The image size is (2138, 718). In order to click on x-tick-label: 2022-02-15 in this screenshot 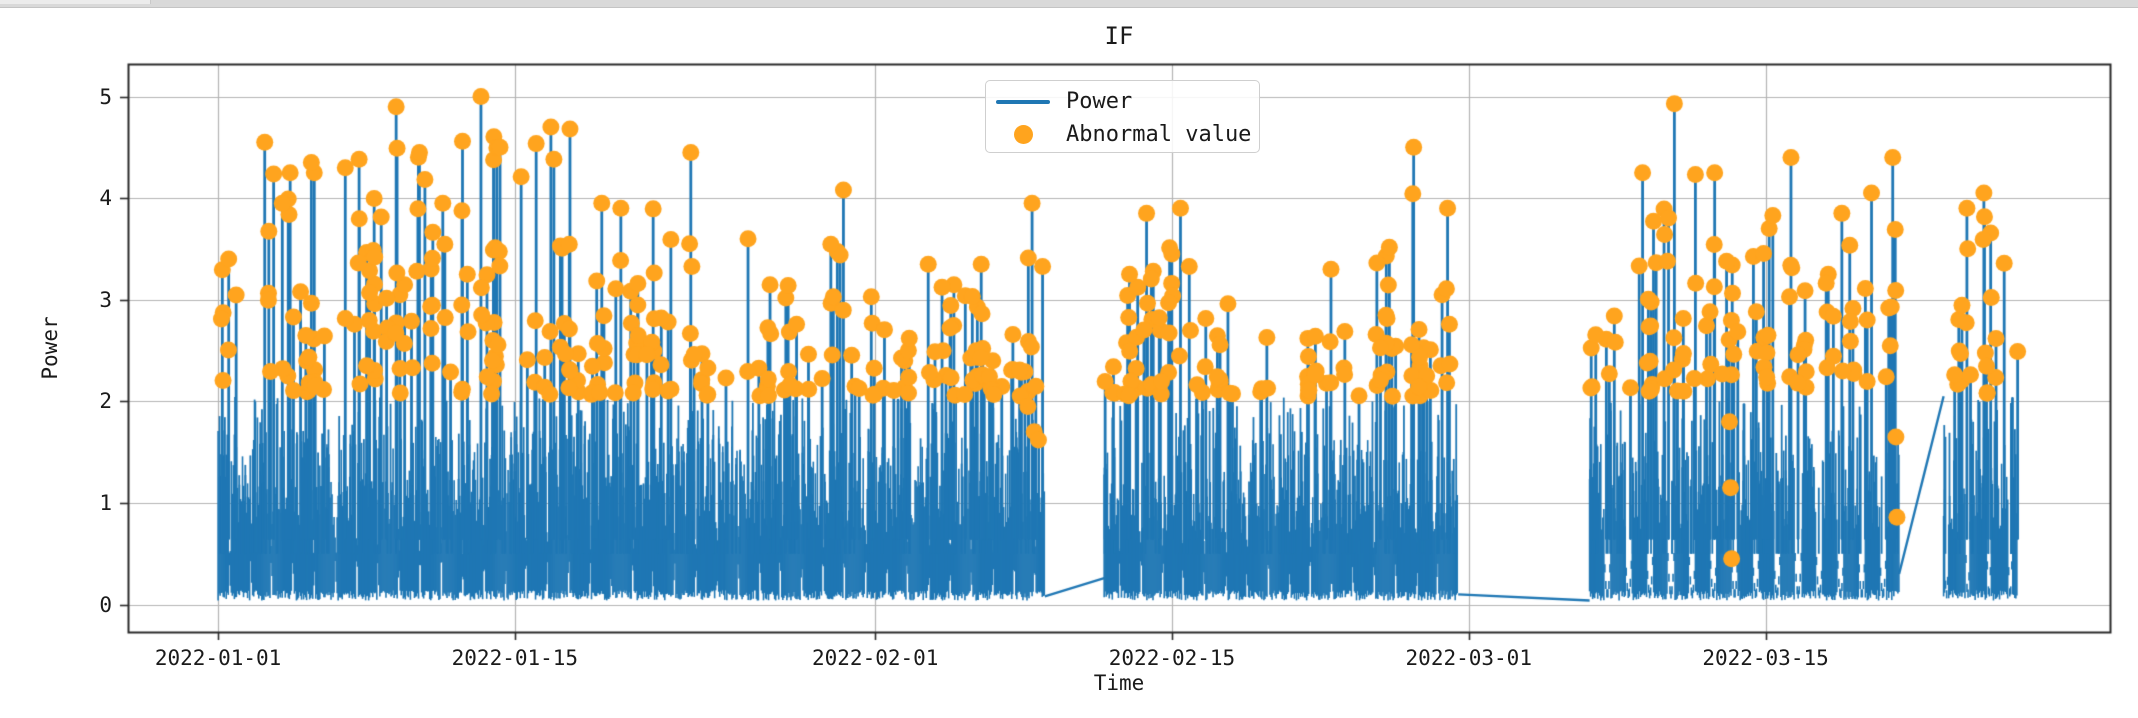, I will do `click(1172, 658)`.